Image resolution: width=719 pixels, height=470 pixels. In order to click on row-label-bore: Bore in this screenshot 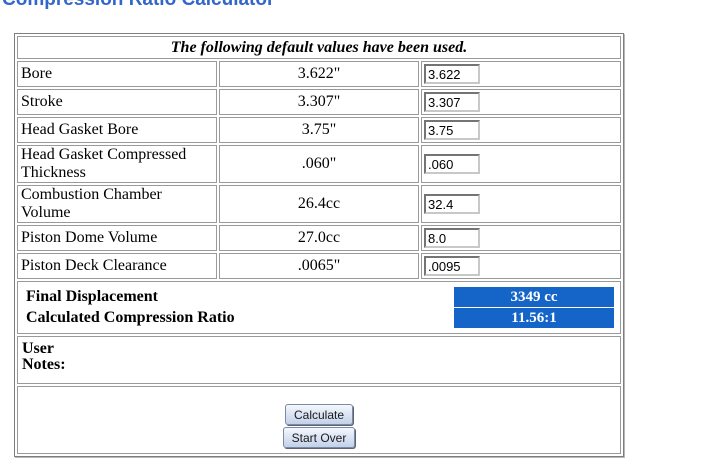, I will do `click(117, 74)`.